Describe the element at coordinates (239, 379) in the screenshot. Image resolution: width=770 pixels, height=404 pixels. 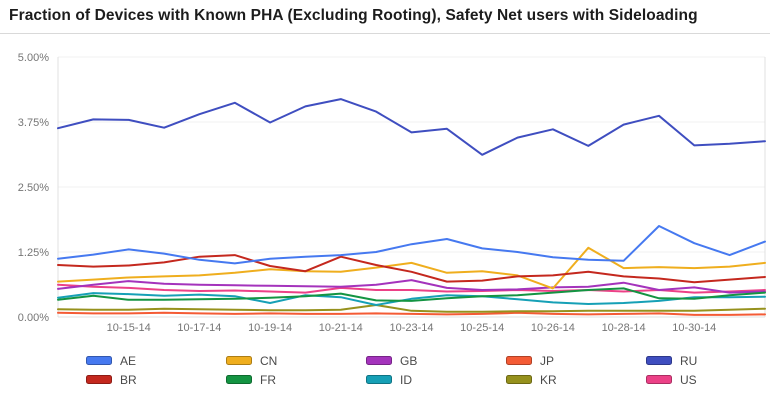
I see `legend-swatch-FR` at that location.